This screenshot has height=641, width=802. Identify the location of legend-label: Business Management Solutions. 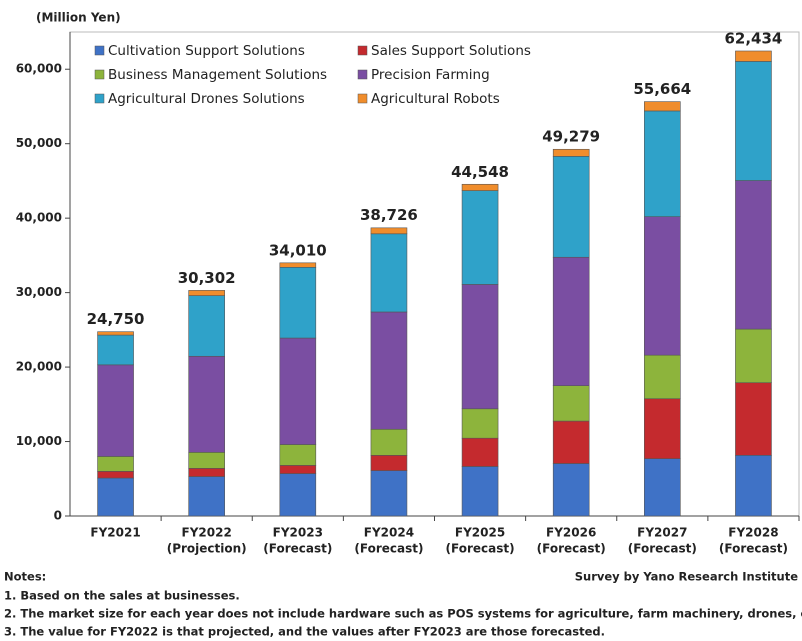
(217, 75).